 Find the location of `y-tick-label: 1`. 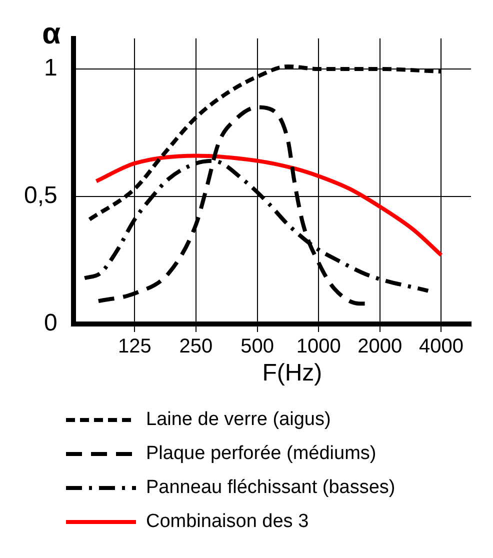

y-tick-label: 1 is located at coordinates (51, 68).